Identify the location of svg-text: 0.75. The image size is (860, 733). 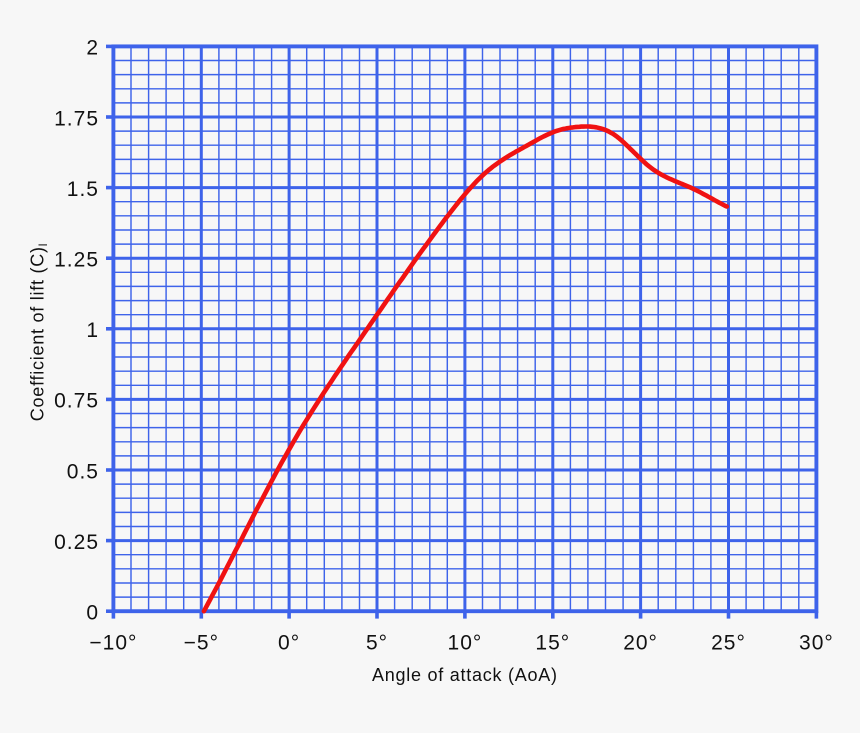
(76, 401).